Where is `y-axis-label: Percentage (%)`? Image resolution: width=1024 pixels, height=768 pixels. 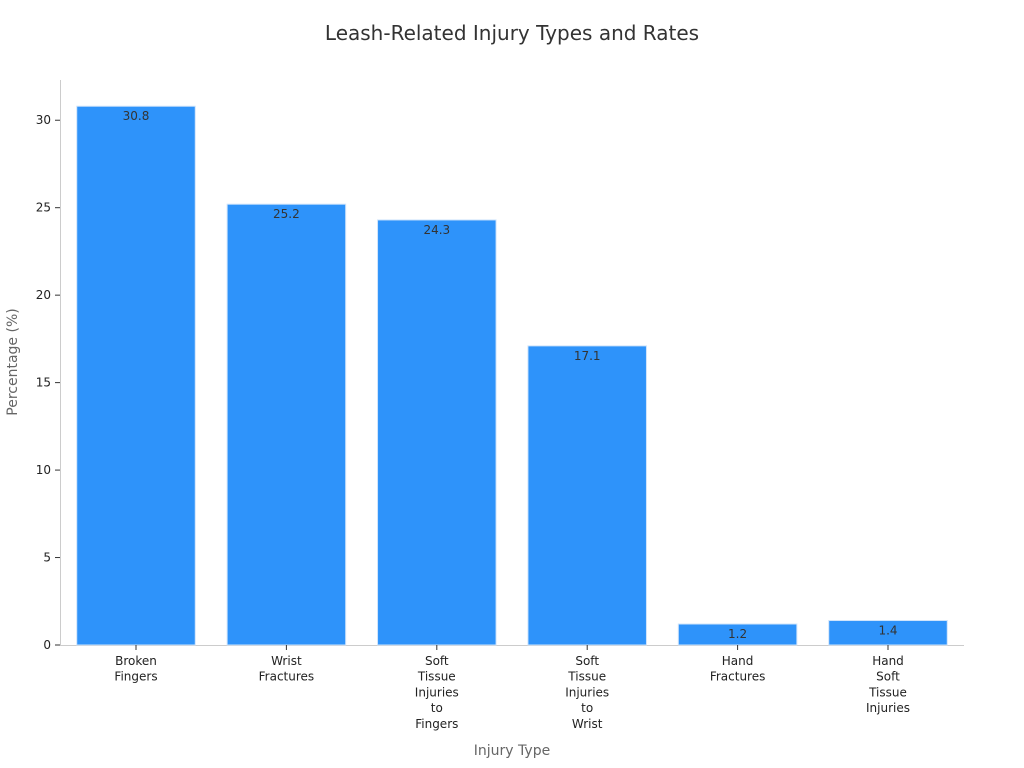
y-axis-label: Percentage (%) is located at coordinates (13, 361).